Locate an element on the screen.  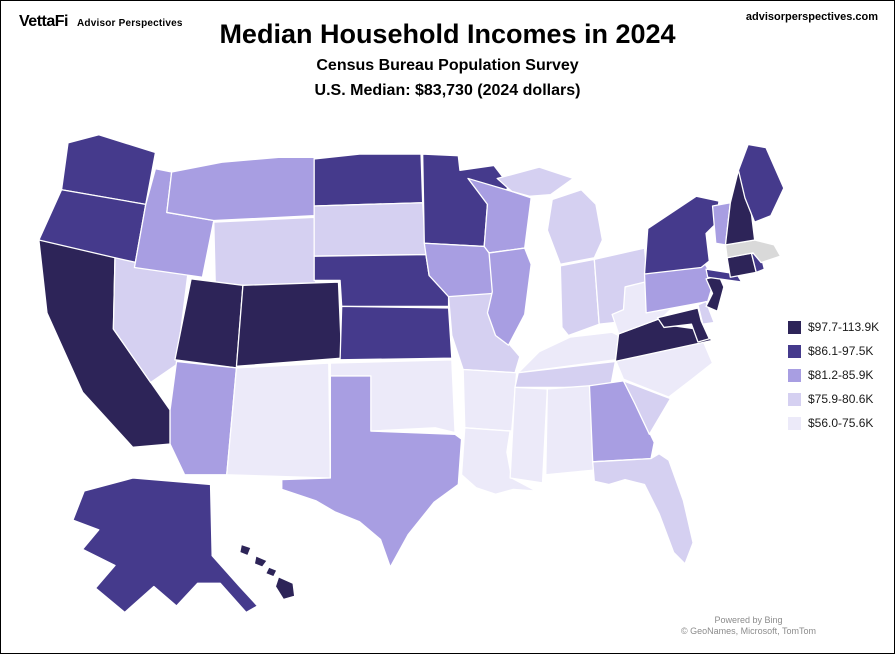
state-FL is located at coordinates (643, 509).